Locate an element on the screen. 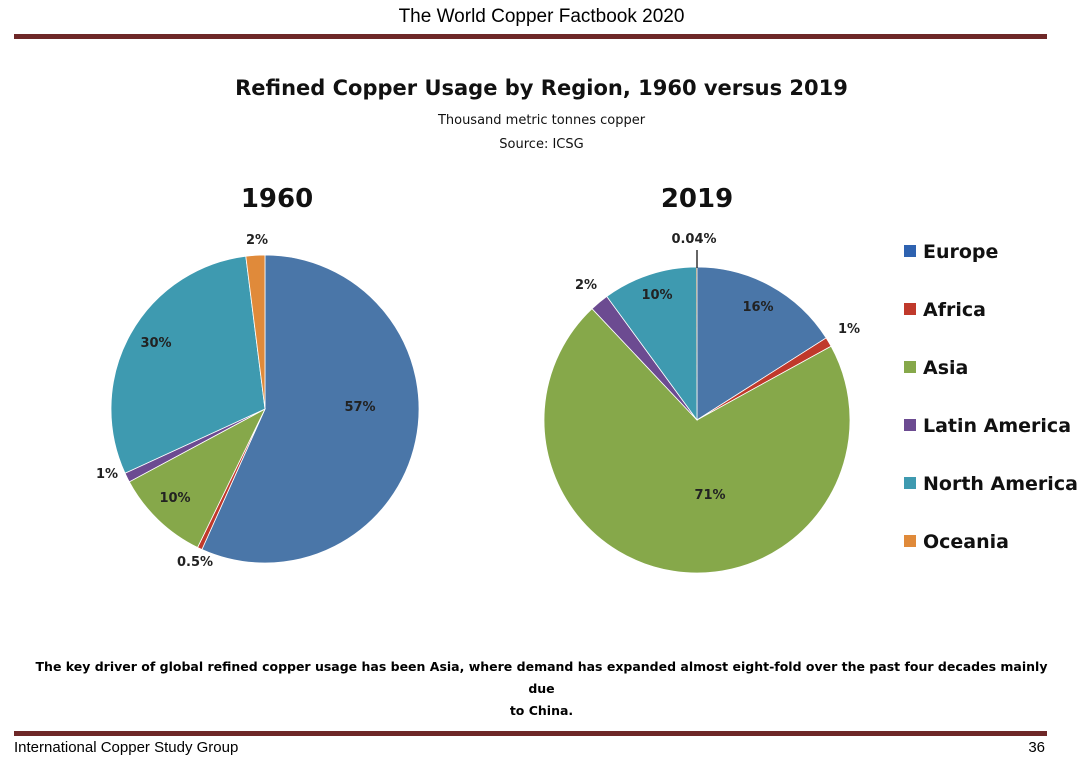 Image resolution: width=1083 pixels, height=766 pixels. pie-2019 is located at coordinates (697, 420).